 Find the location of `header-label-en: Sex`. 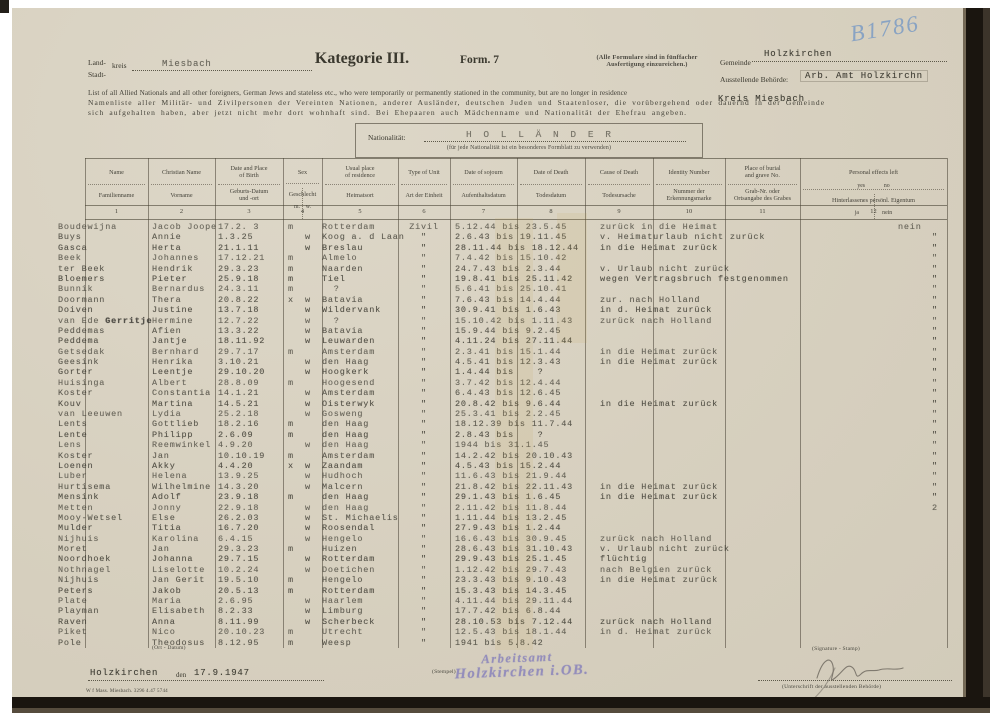

header-label-en: Sex is located at coordinates (302, 172).